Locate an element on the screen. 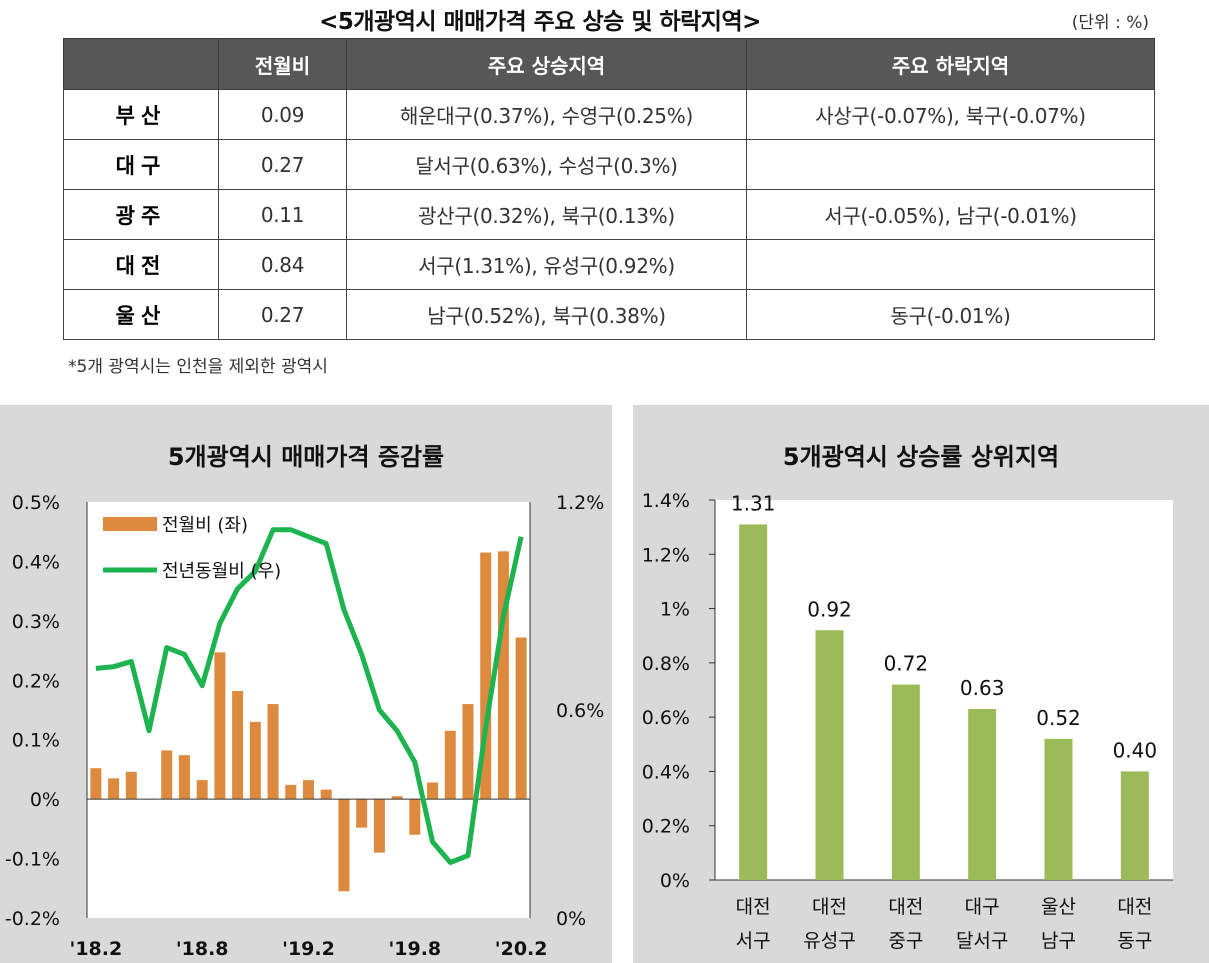  y-left-tick-label: 0.5% is located at coordinates (36, 503).